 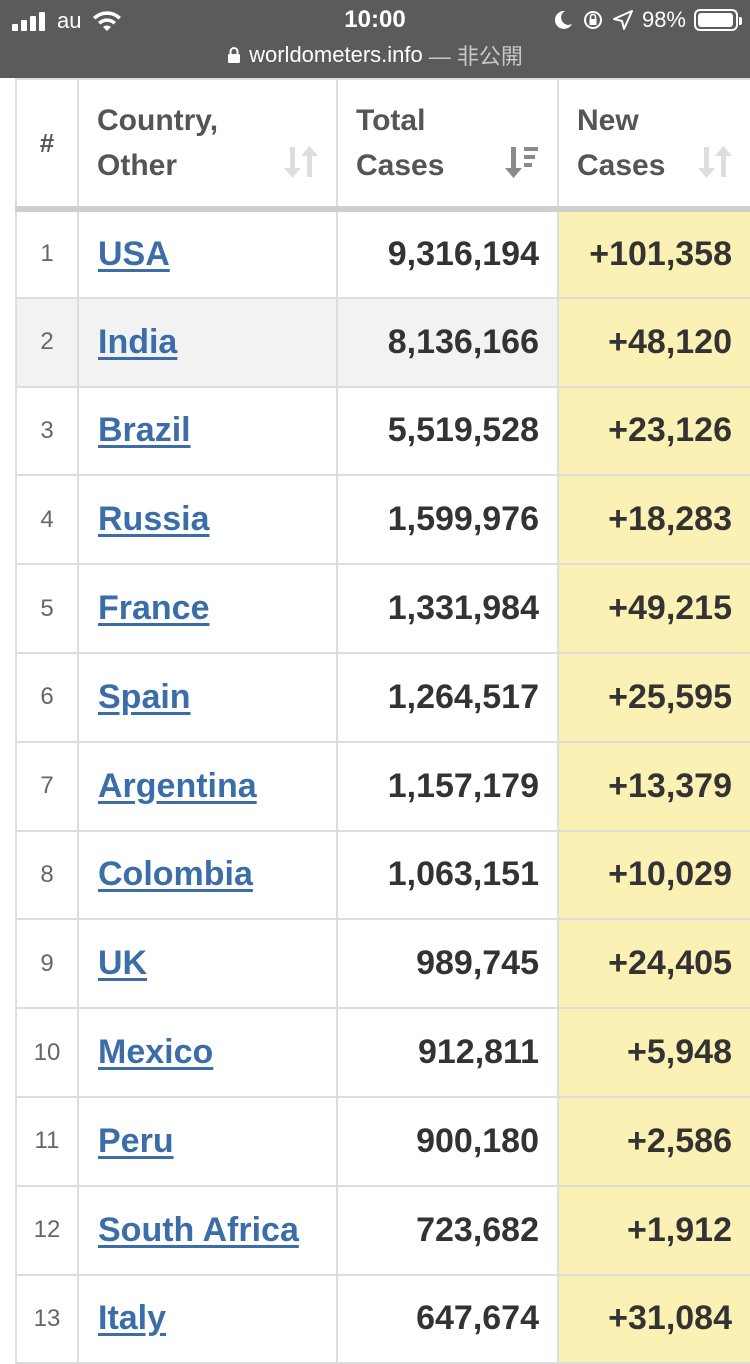 I want to click on country-cell: Colombia, so click(x=207, y=875).